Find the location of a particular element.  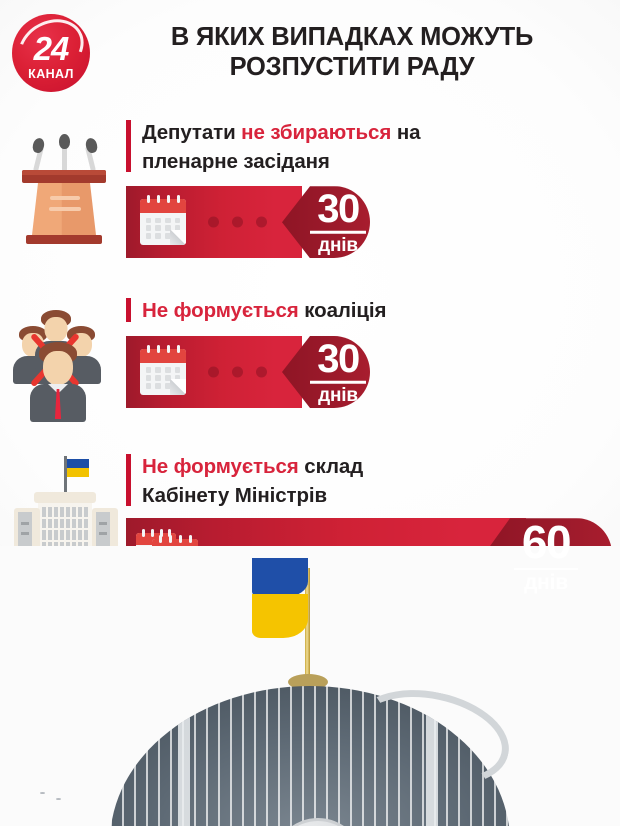

page-title: В ЯКИХ ВИПАДКАХ МОЖУТЬ РОЗПУСТИТИ РАДУ is located at coordinates (355, 52).